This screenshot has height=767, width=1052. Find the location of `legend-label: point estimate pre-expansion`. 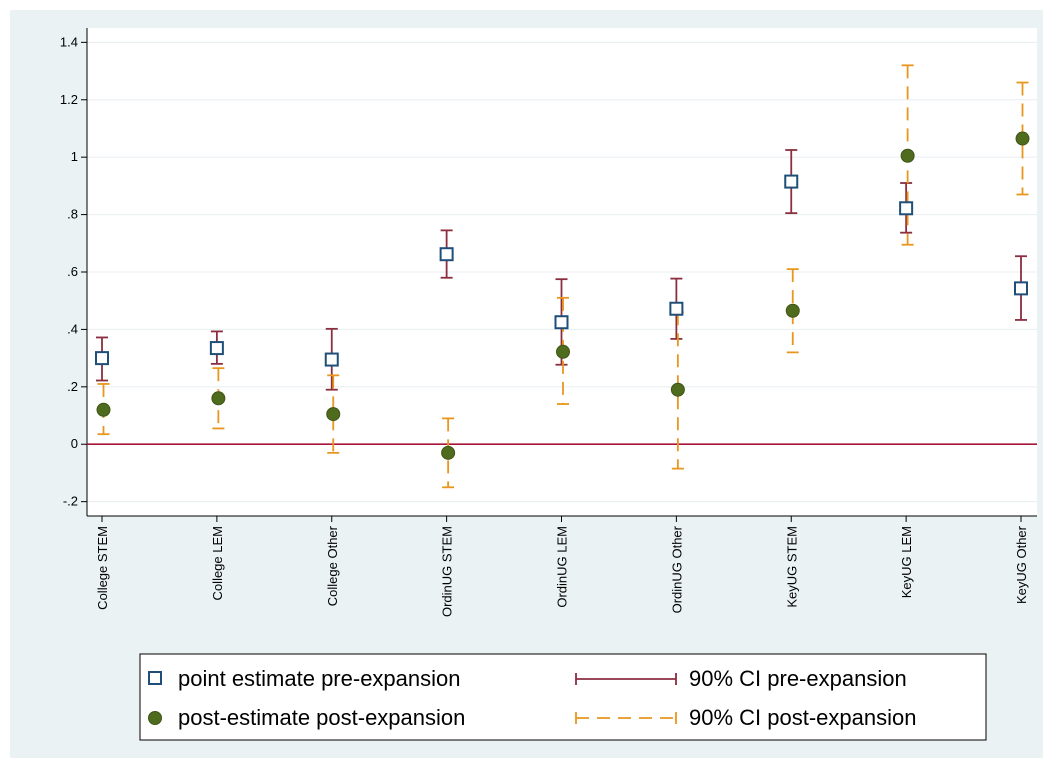

legend-label: point estimate pre-expansion is located at coordinates (319, 678).